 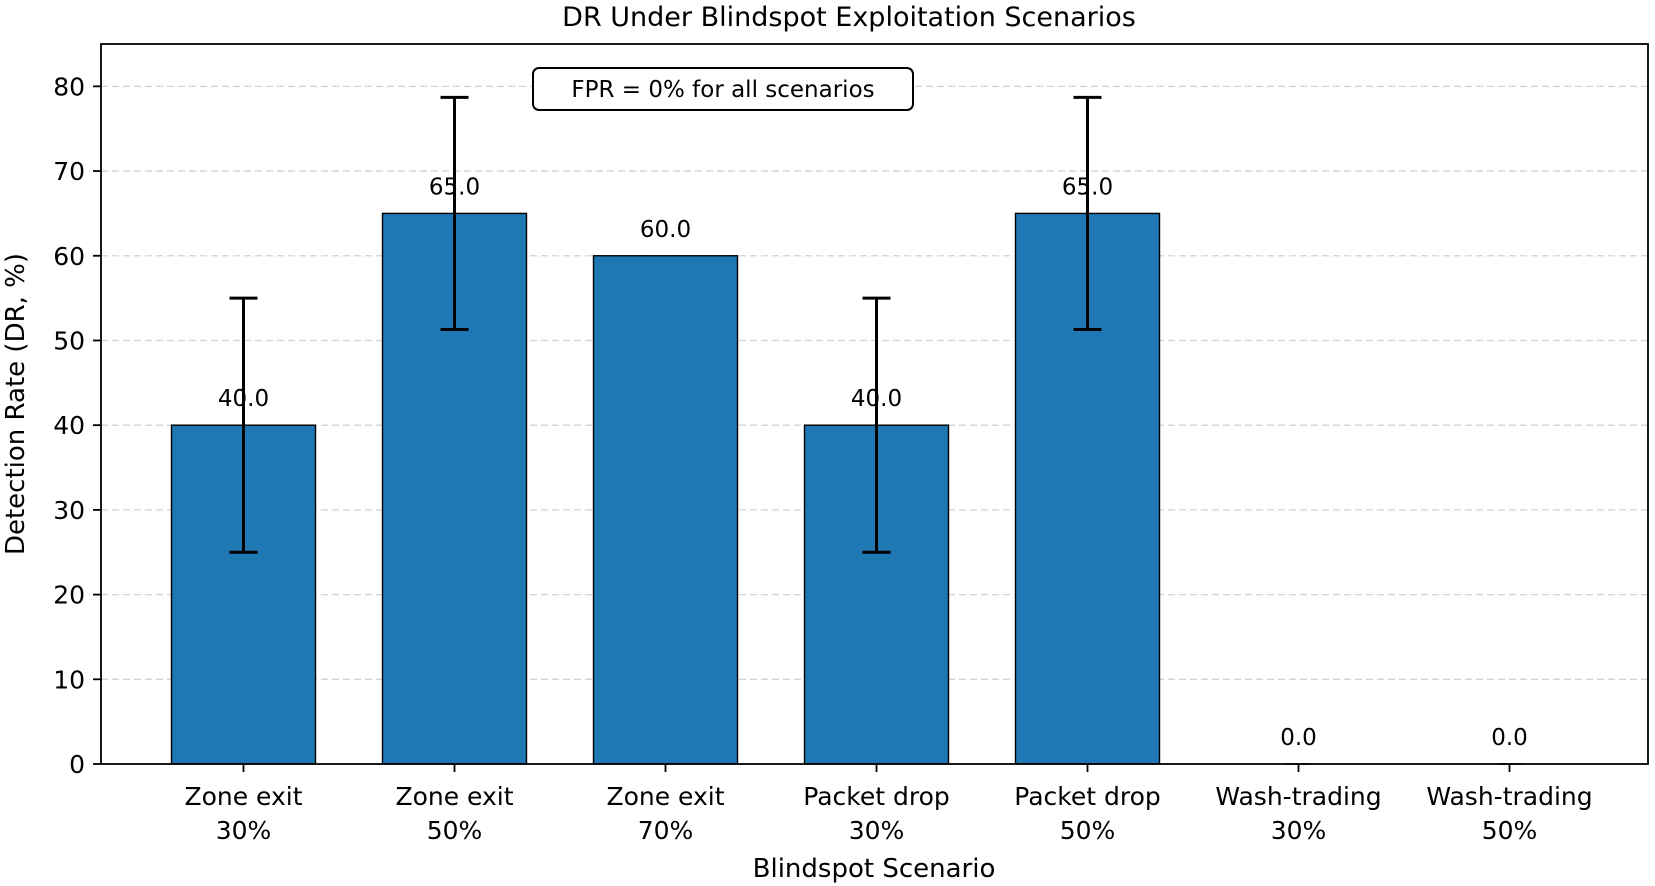 I want to click on y-tick-label: 40, so click(x=69, y=425).